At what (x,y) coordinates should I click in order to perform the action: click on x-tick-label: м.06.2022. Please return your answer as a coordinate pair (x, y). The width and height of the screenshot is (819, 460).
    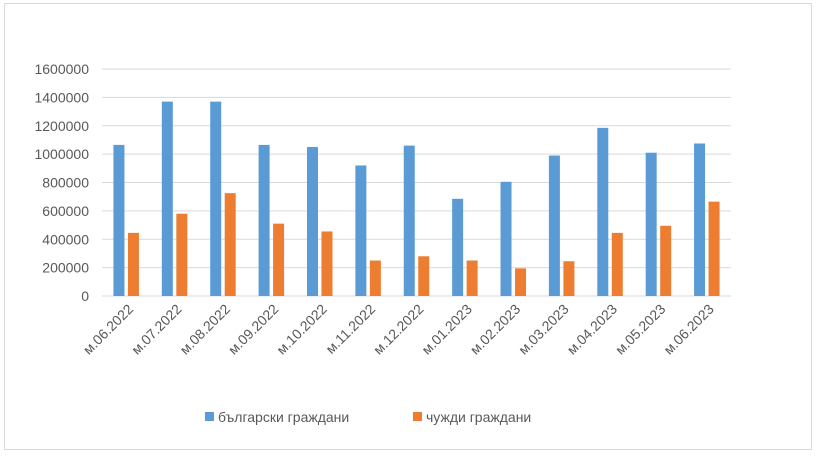
    Looking at the image, I should click on (108, 329).